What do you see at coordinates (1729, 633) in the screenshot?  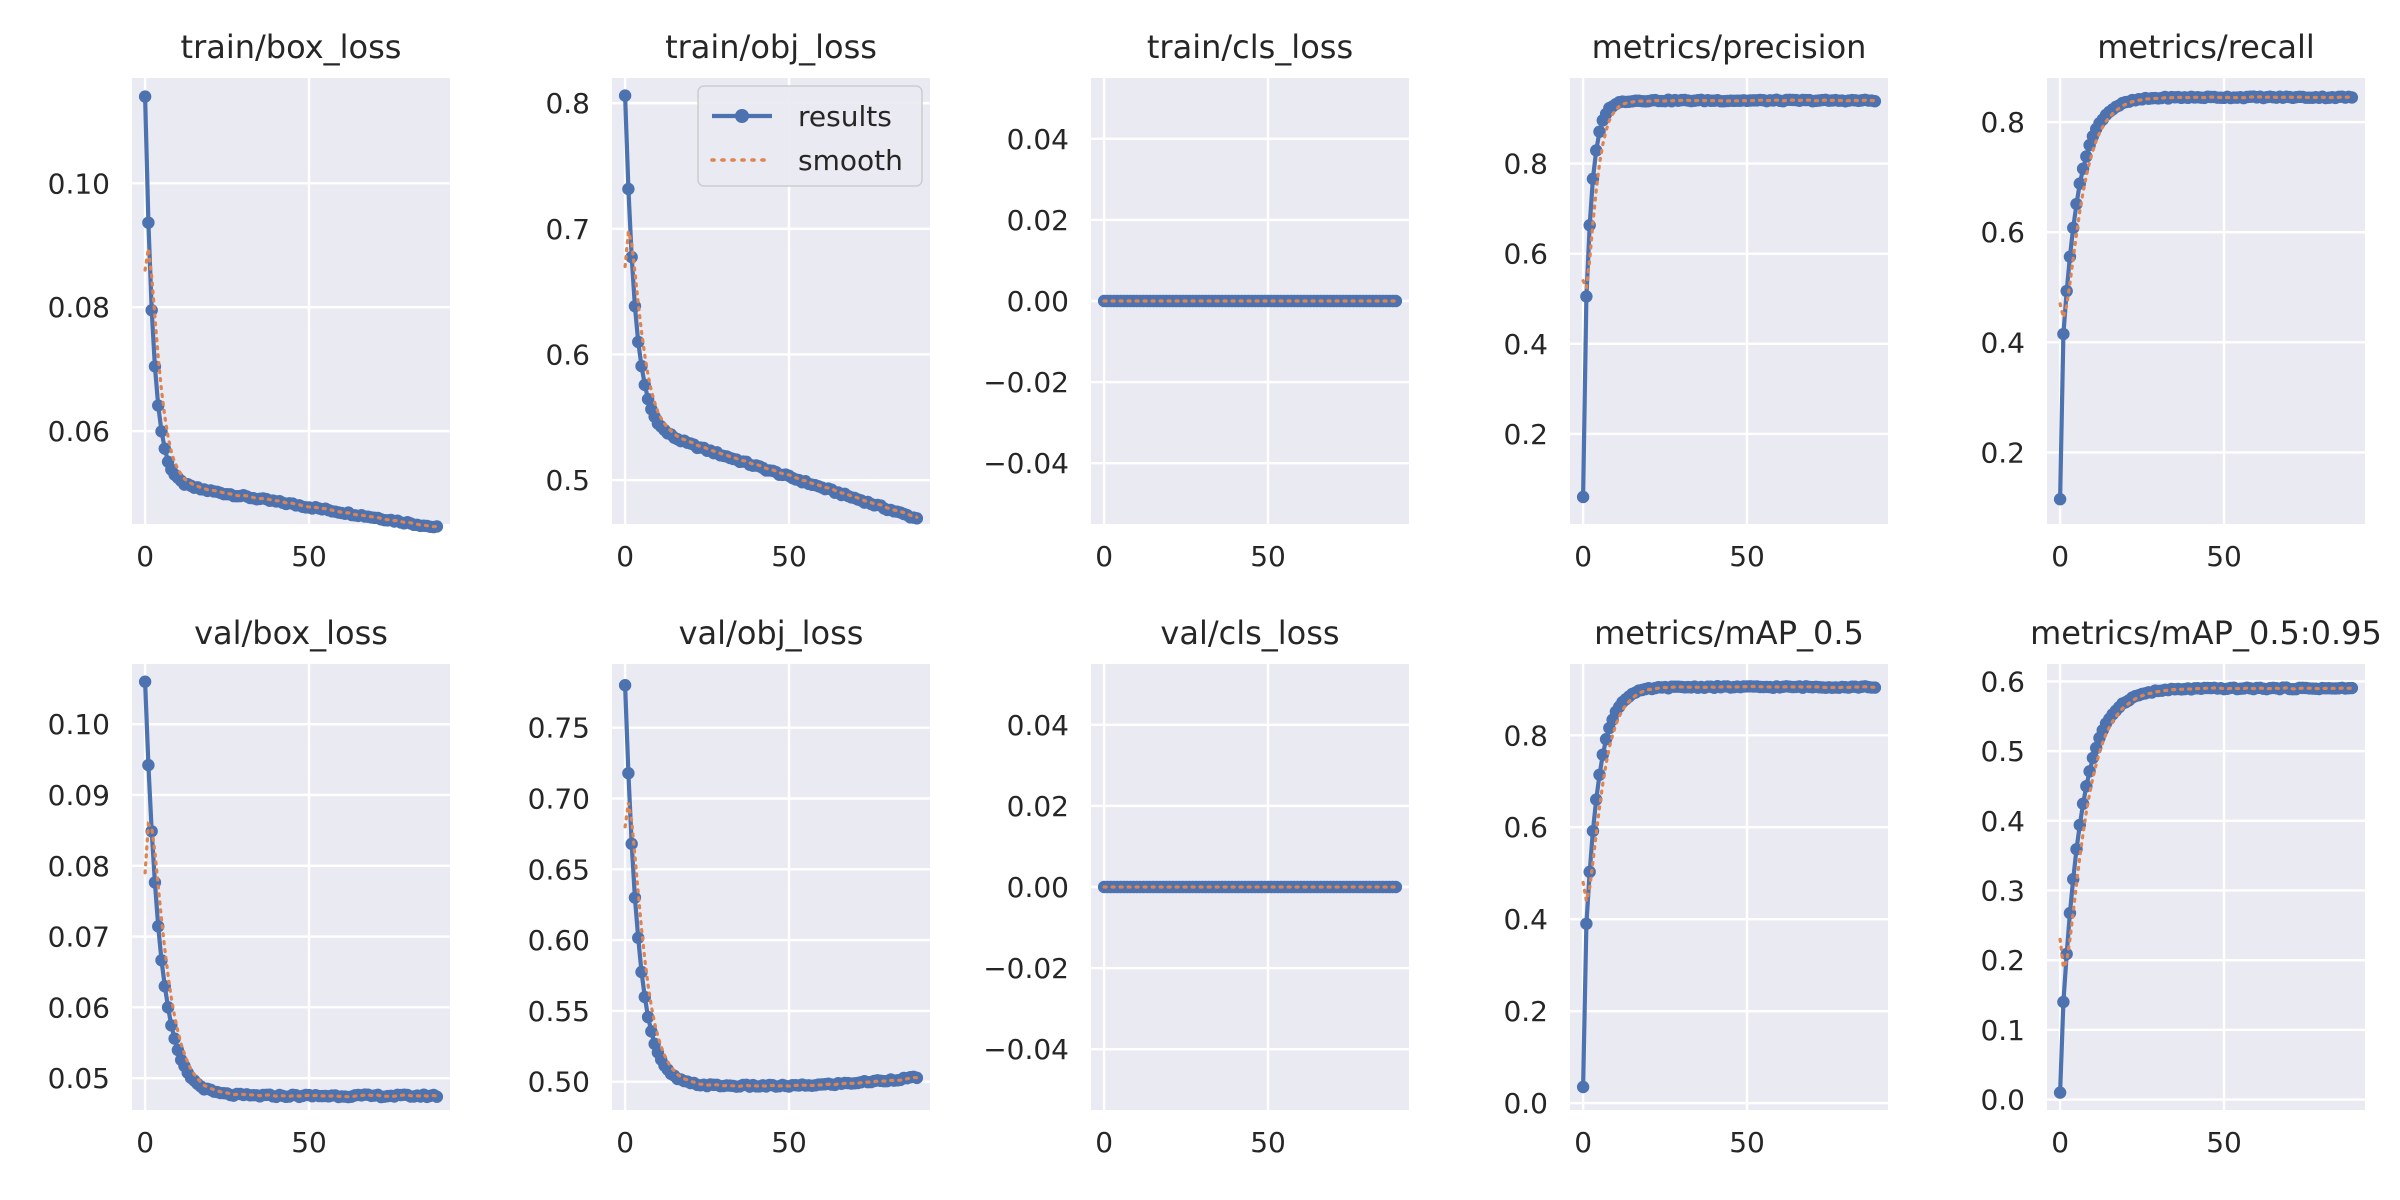 I see `chart-title: metrics/mAP_0.5` at bounding box center [1729, 633].